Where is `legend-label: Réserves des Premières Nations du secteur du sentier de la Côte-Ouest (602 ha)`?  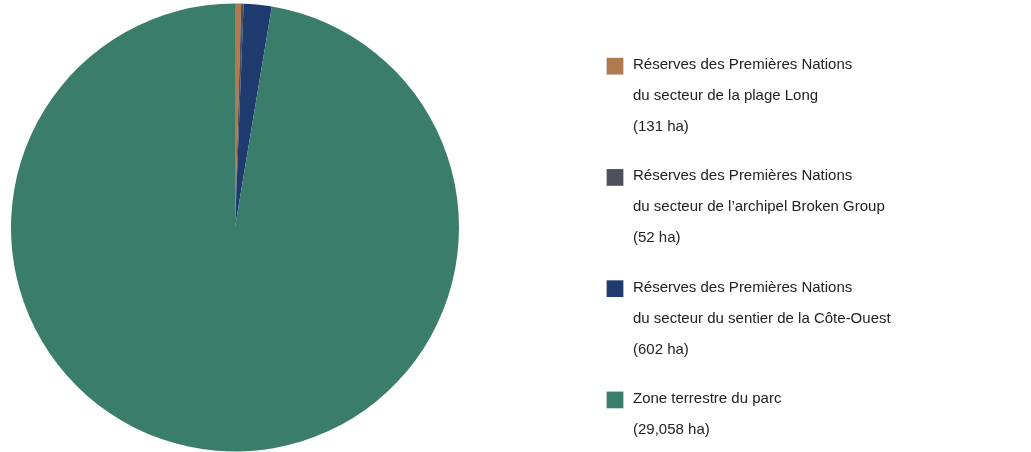 legend-label: Réserves des Premières Nations du secteur du sentier de la Côte-Ouest (602 ha) is located at coordinates (762, 317).